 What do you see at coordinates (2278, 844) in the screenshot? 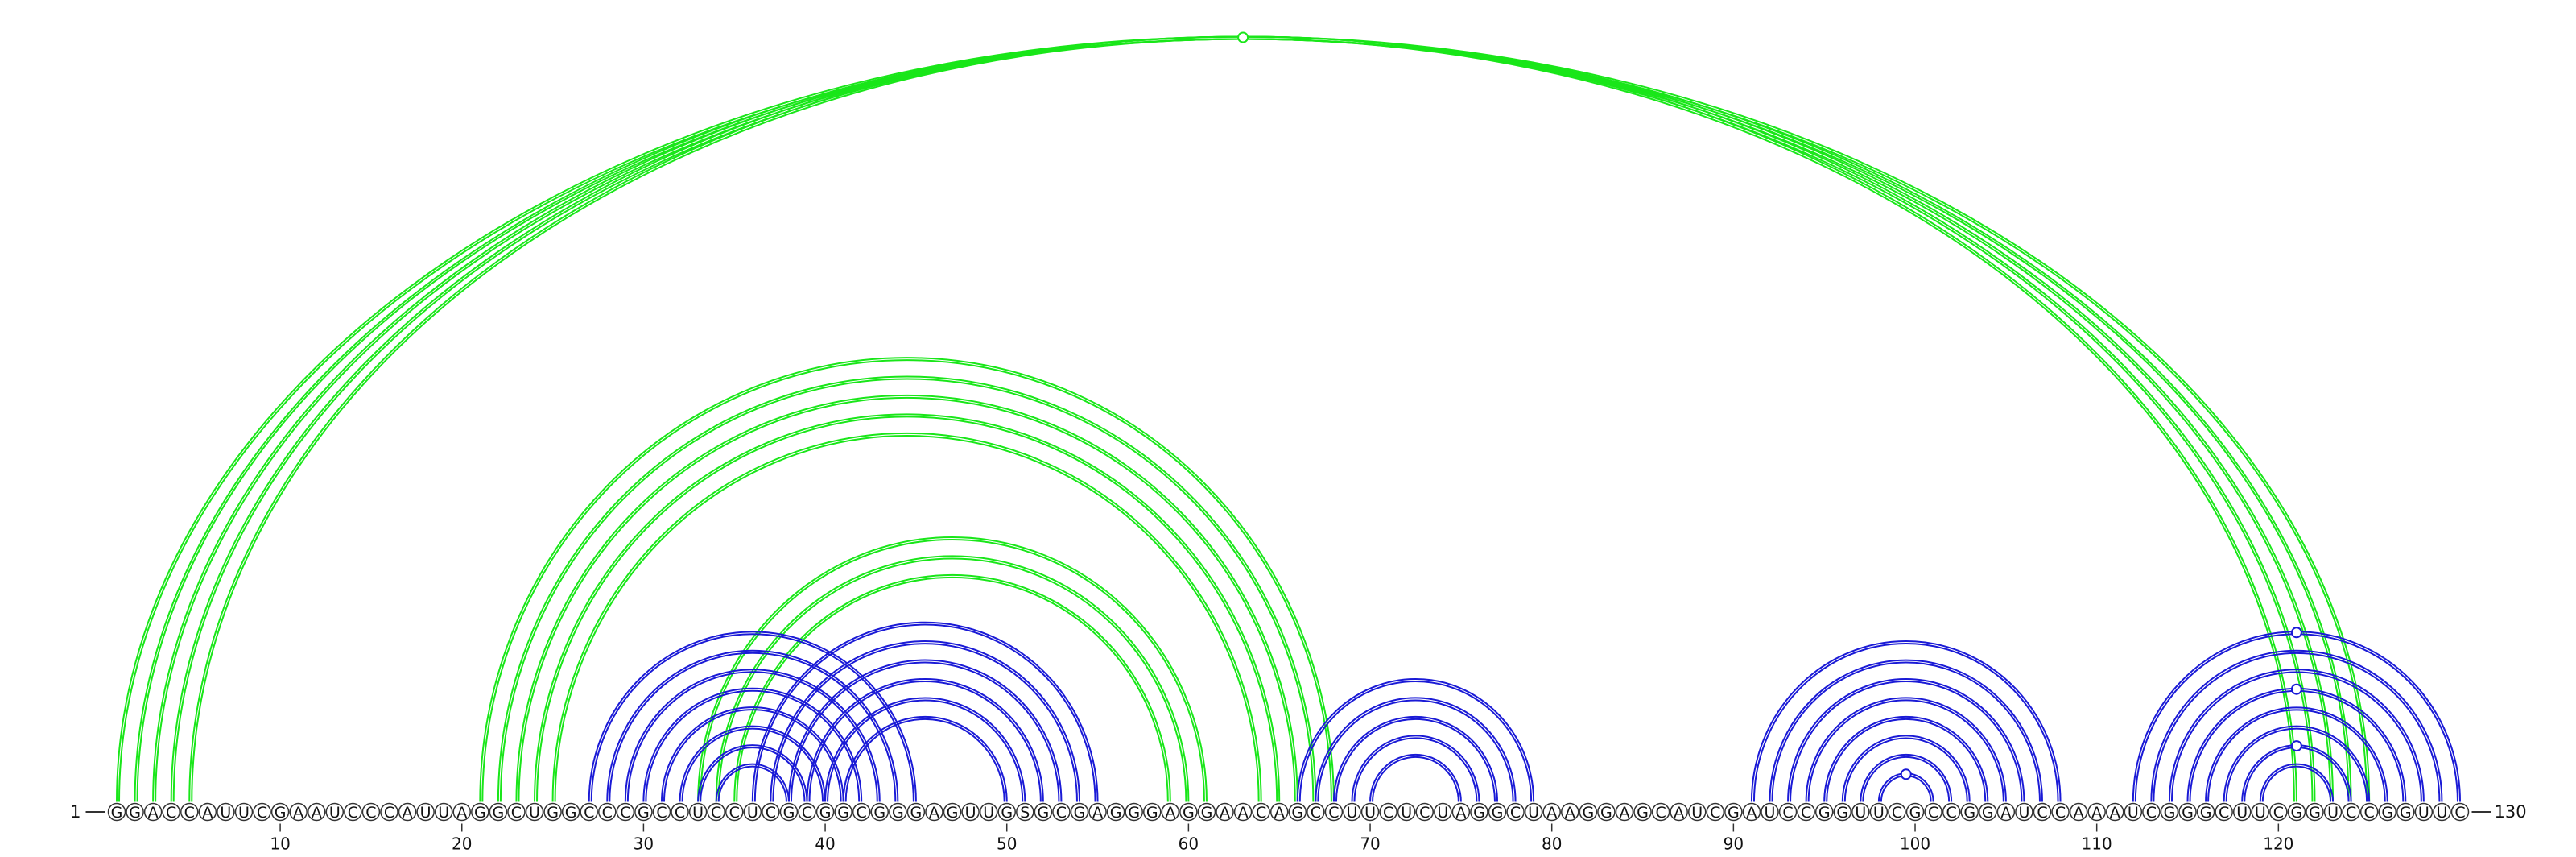
I see `tick-label: 120` at bounding box center [2278, 844].